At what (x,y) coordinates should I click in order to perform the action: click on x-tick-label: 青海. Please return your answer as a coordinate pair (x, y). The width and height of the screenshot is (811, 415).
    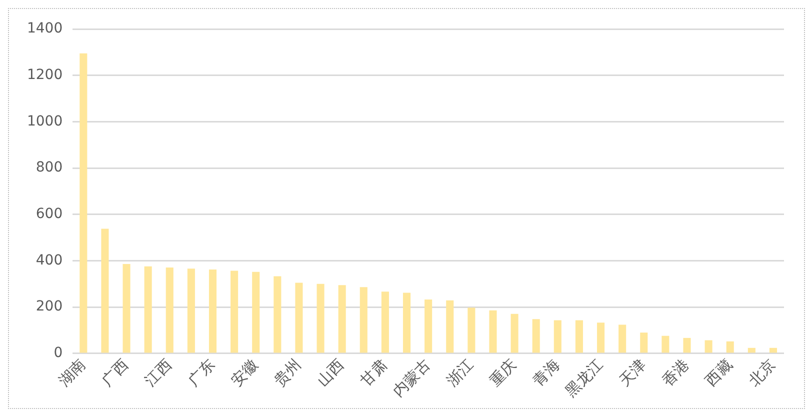
    Looking at the image, I should click on (546, 373).